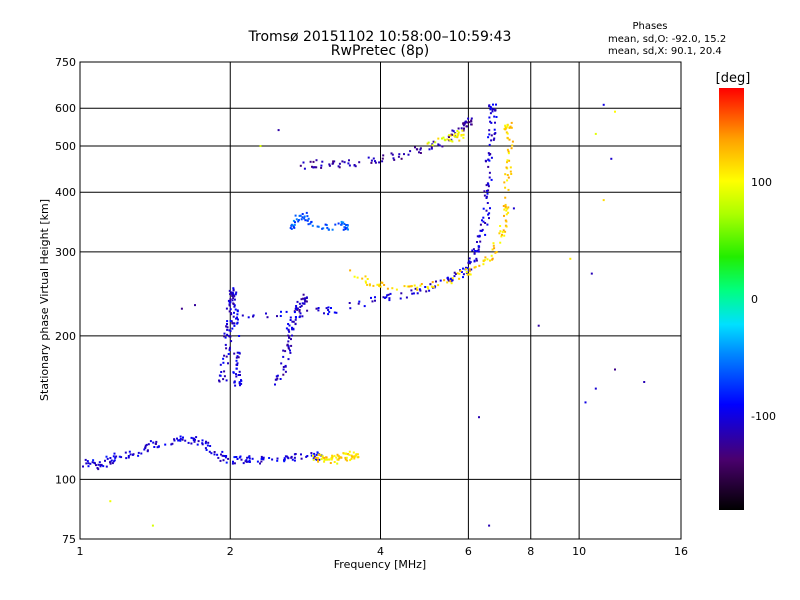 This screenshot has width=800, height=600. What do you see at coordinates (468, 551) in the screenshot?
I see `x-tick-label: 6` at bounding box center [468, 551].